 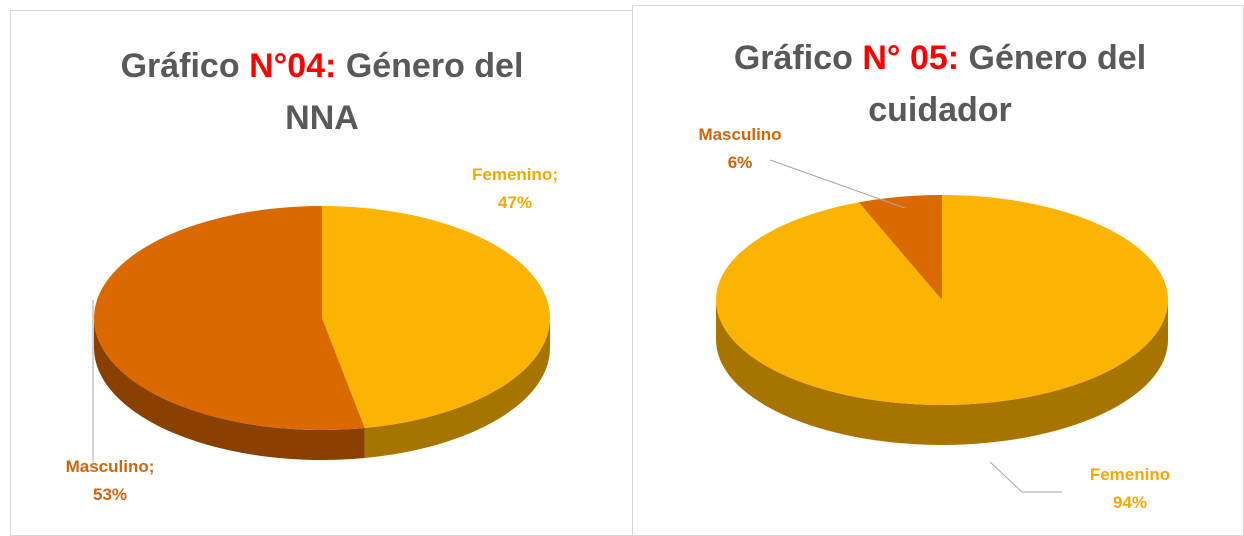 What do you see at coordinates (740, 162) in the screenshot?
I see `value-label: 6%` at bounding box center [740, 162].